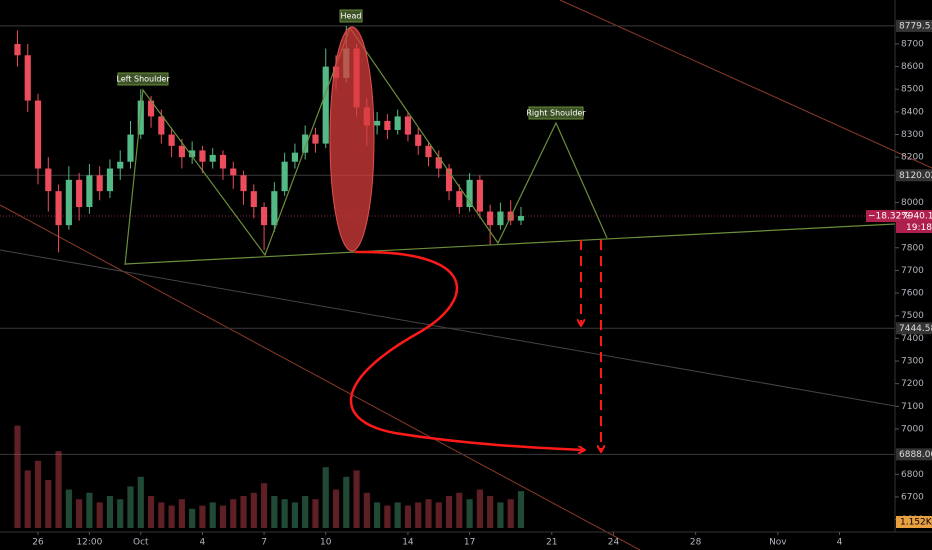 This screenshot has width=932, height=550. I want to click on x-tick-label: 12:00, so click(89, 543).